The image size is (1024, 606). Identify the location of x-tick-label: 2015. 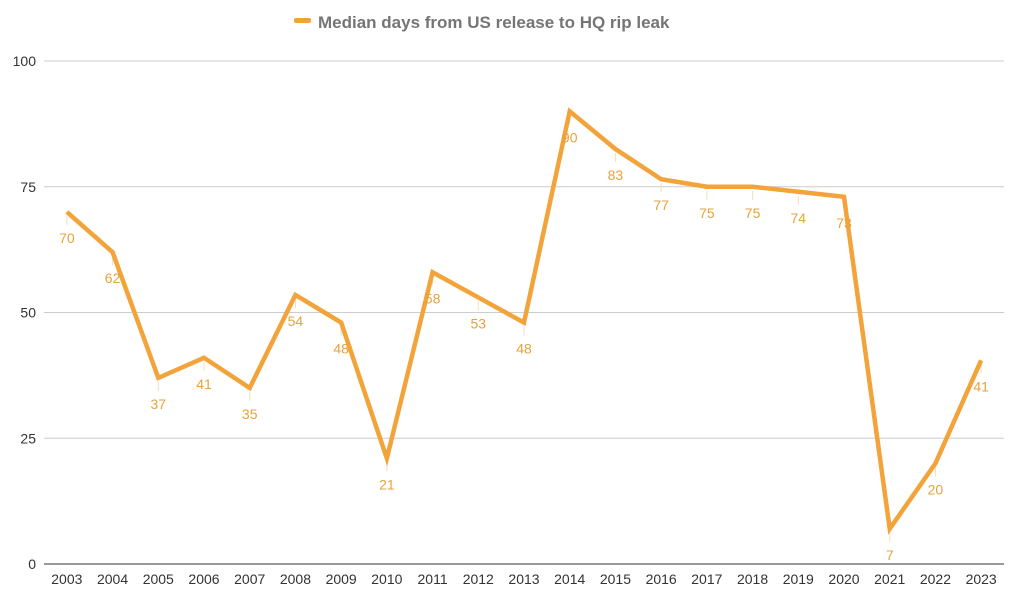
(615, 579).